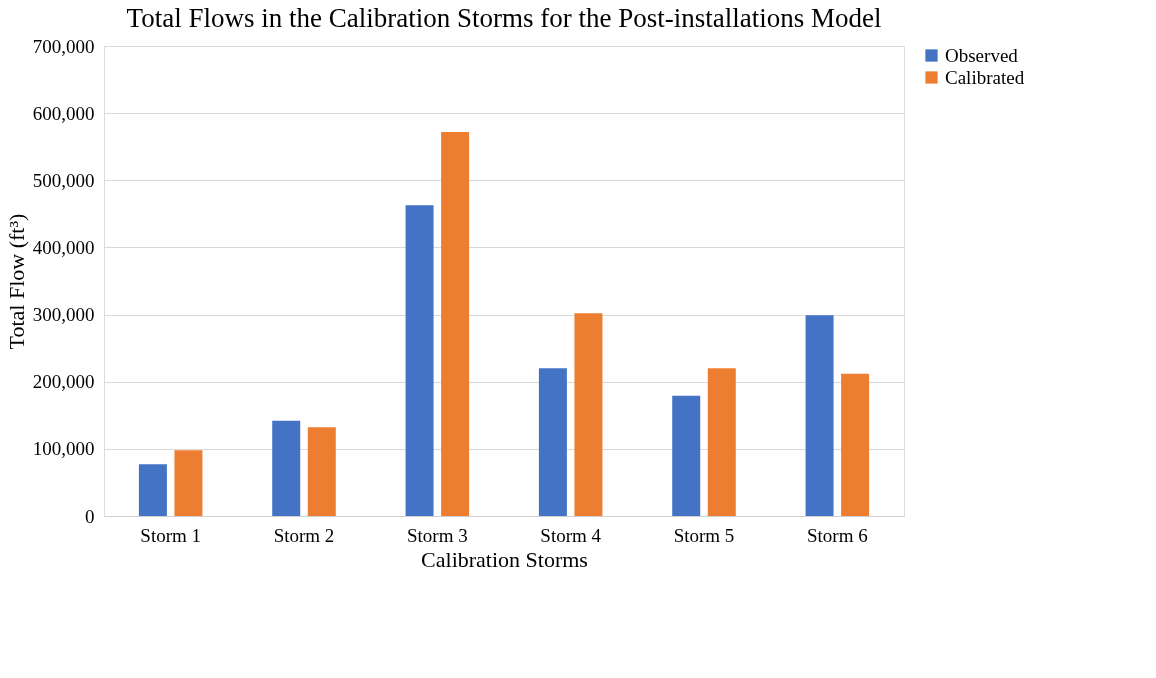  Describe the element at coordinates (504, 18) in the screenshot. I see `chart-title: Total Flows in the Calibration Storms for the Post-installations Model` at that location.